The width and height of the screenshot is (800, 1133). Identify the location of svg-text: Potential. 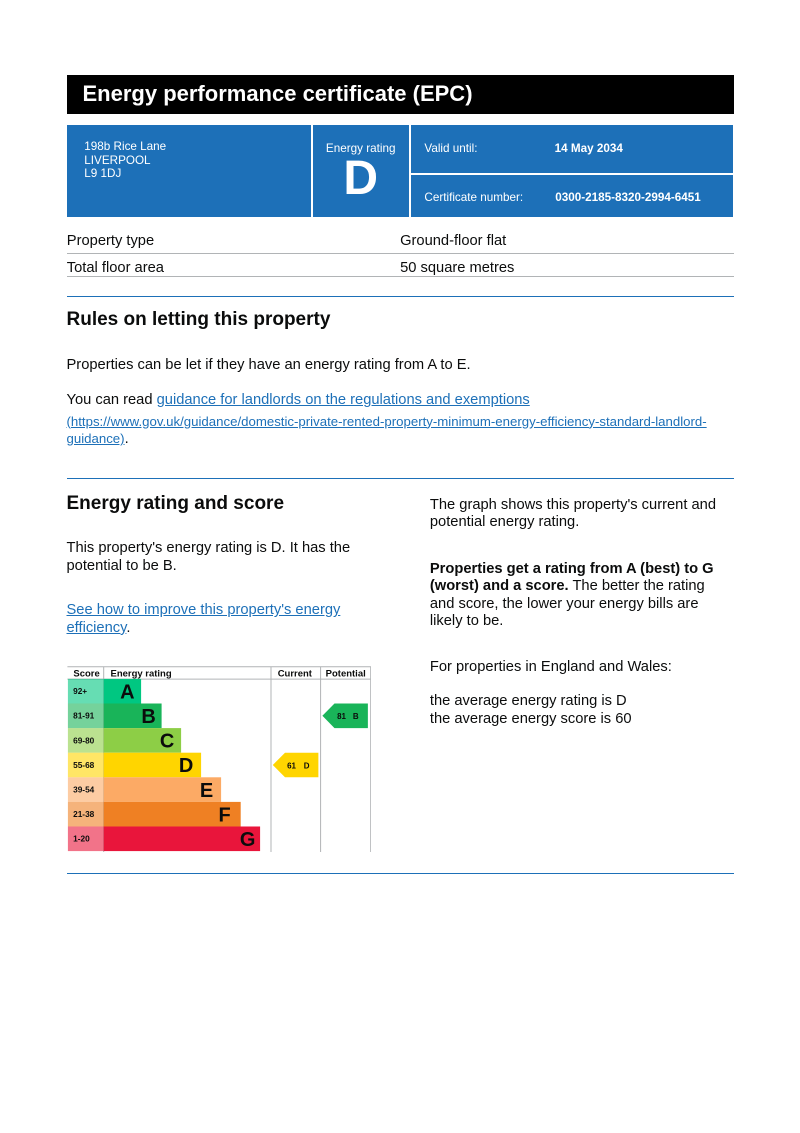
(346, 673).